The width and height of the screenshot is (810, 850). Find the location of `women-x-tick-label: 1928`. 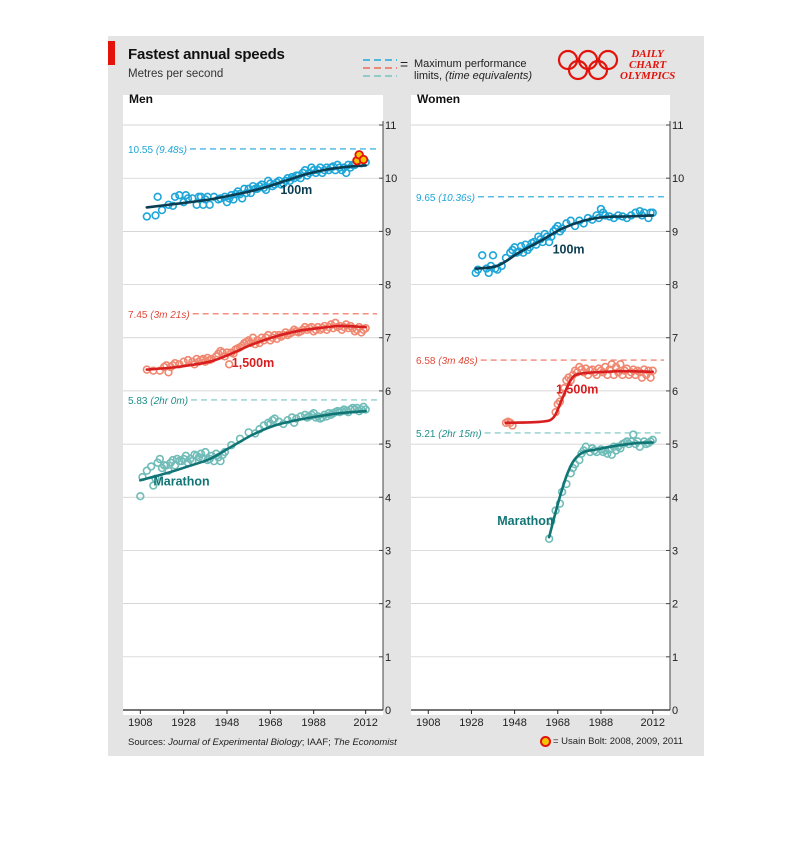

women-x-tick-label: 1928 is located at coordinates (471, 723).